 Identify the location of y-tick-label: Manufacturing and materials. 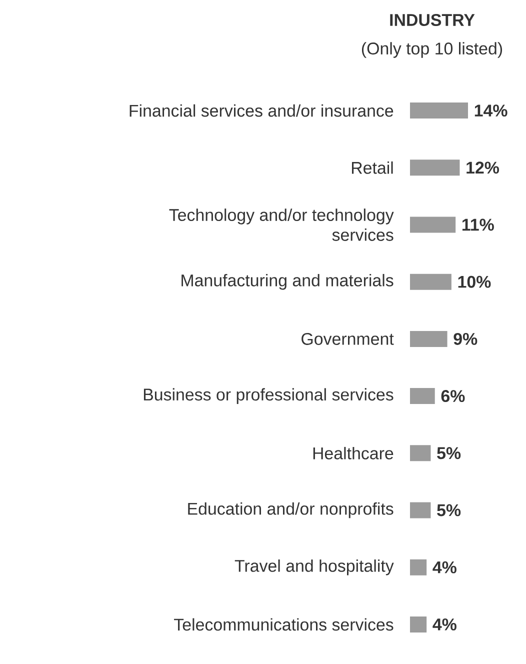
(288, 282).